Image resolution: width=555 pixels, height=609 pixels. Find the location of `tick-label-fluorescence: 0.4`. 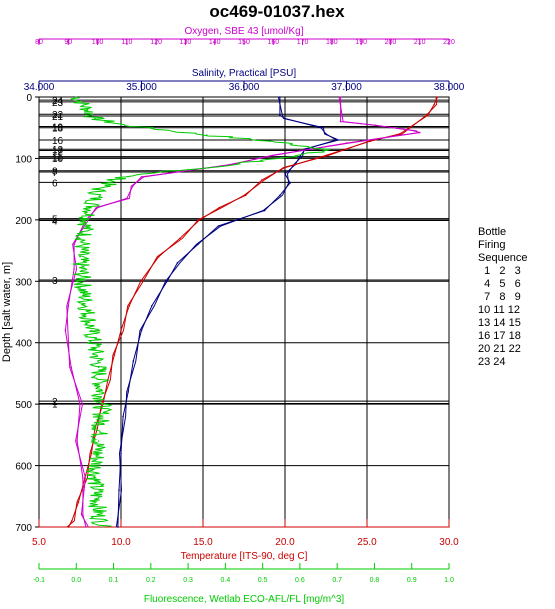

tick-label-fluorescence: 0.4 is located at coordinates (225, 580).